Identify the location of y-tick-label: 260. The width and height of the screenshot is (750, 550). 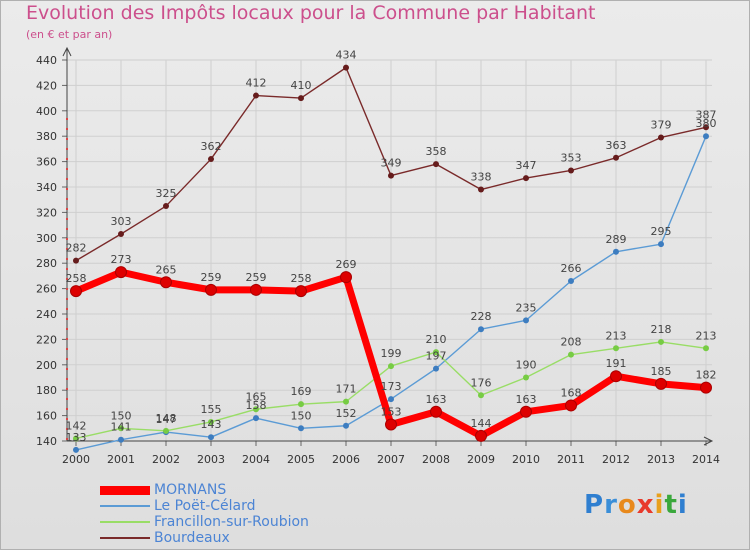
(46, 289).